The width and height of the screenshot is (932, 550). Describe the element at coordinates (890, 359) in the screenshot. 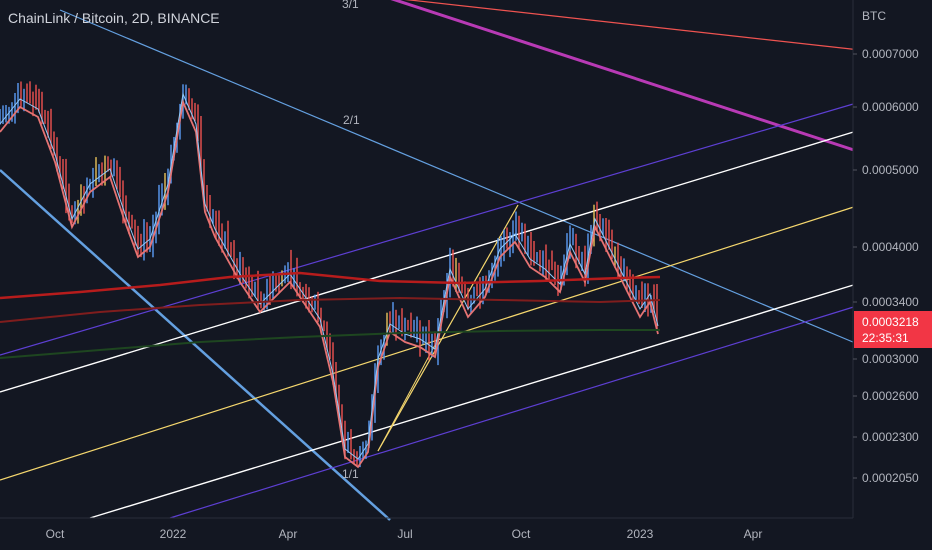

I see `price-label: 0.0003000` at that location.